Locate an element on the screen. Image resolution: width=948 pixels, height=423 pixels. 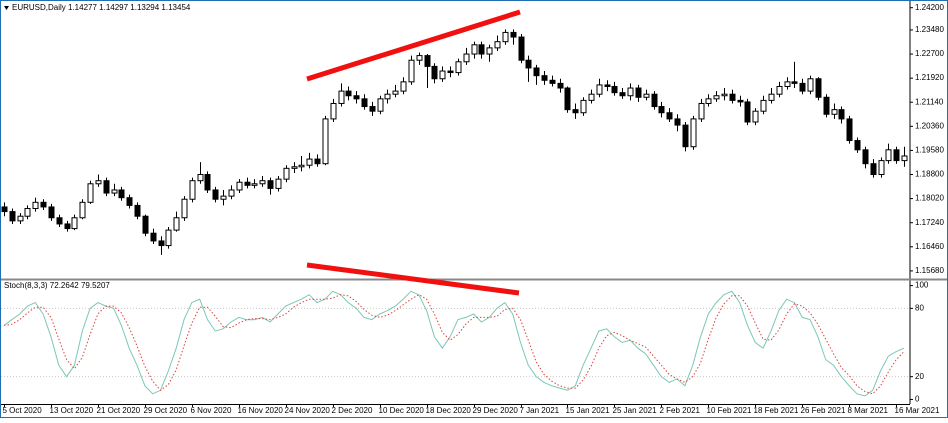
y-tick-label: 1.23480 is located at coordinates (929, 29).